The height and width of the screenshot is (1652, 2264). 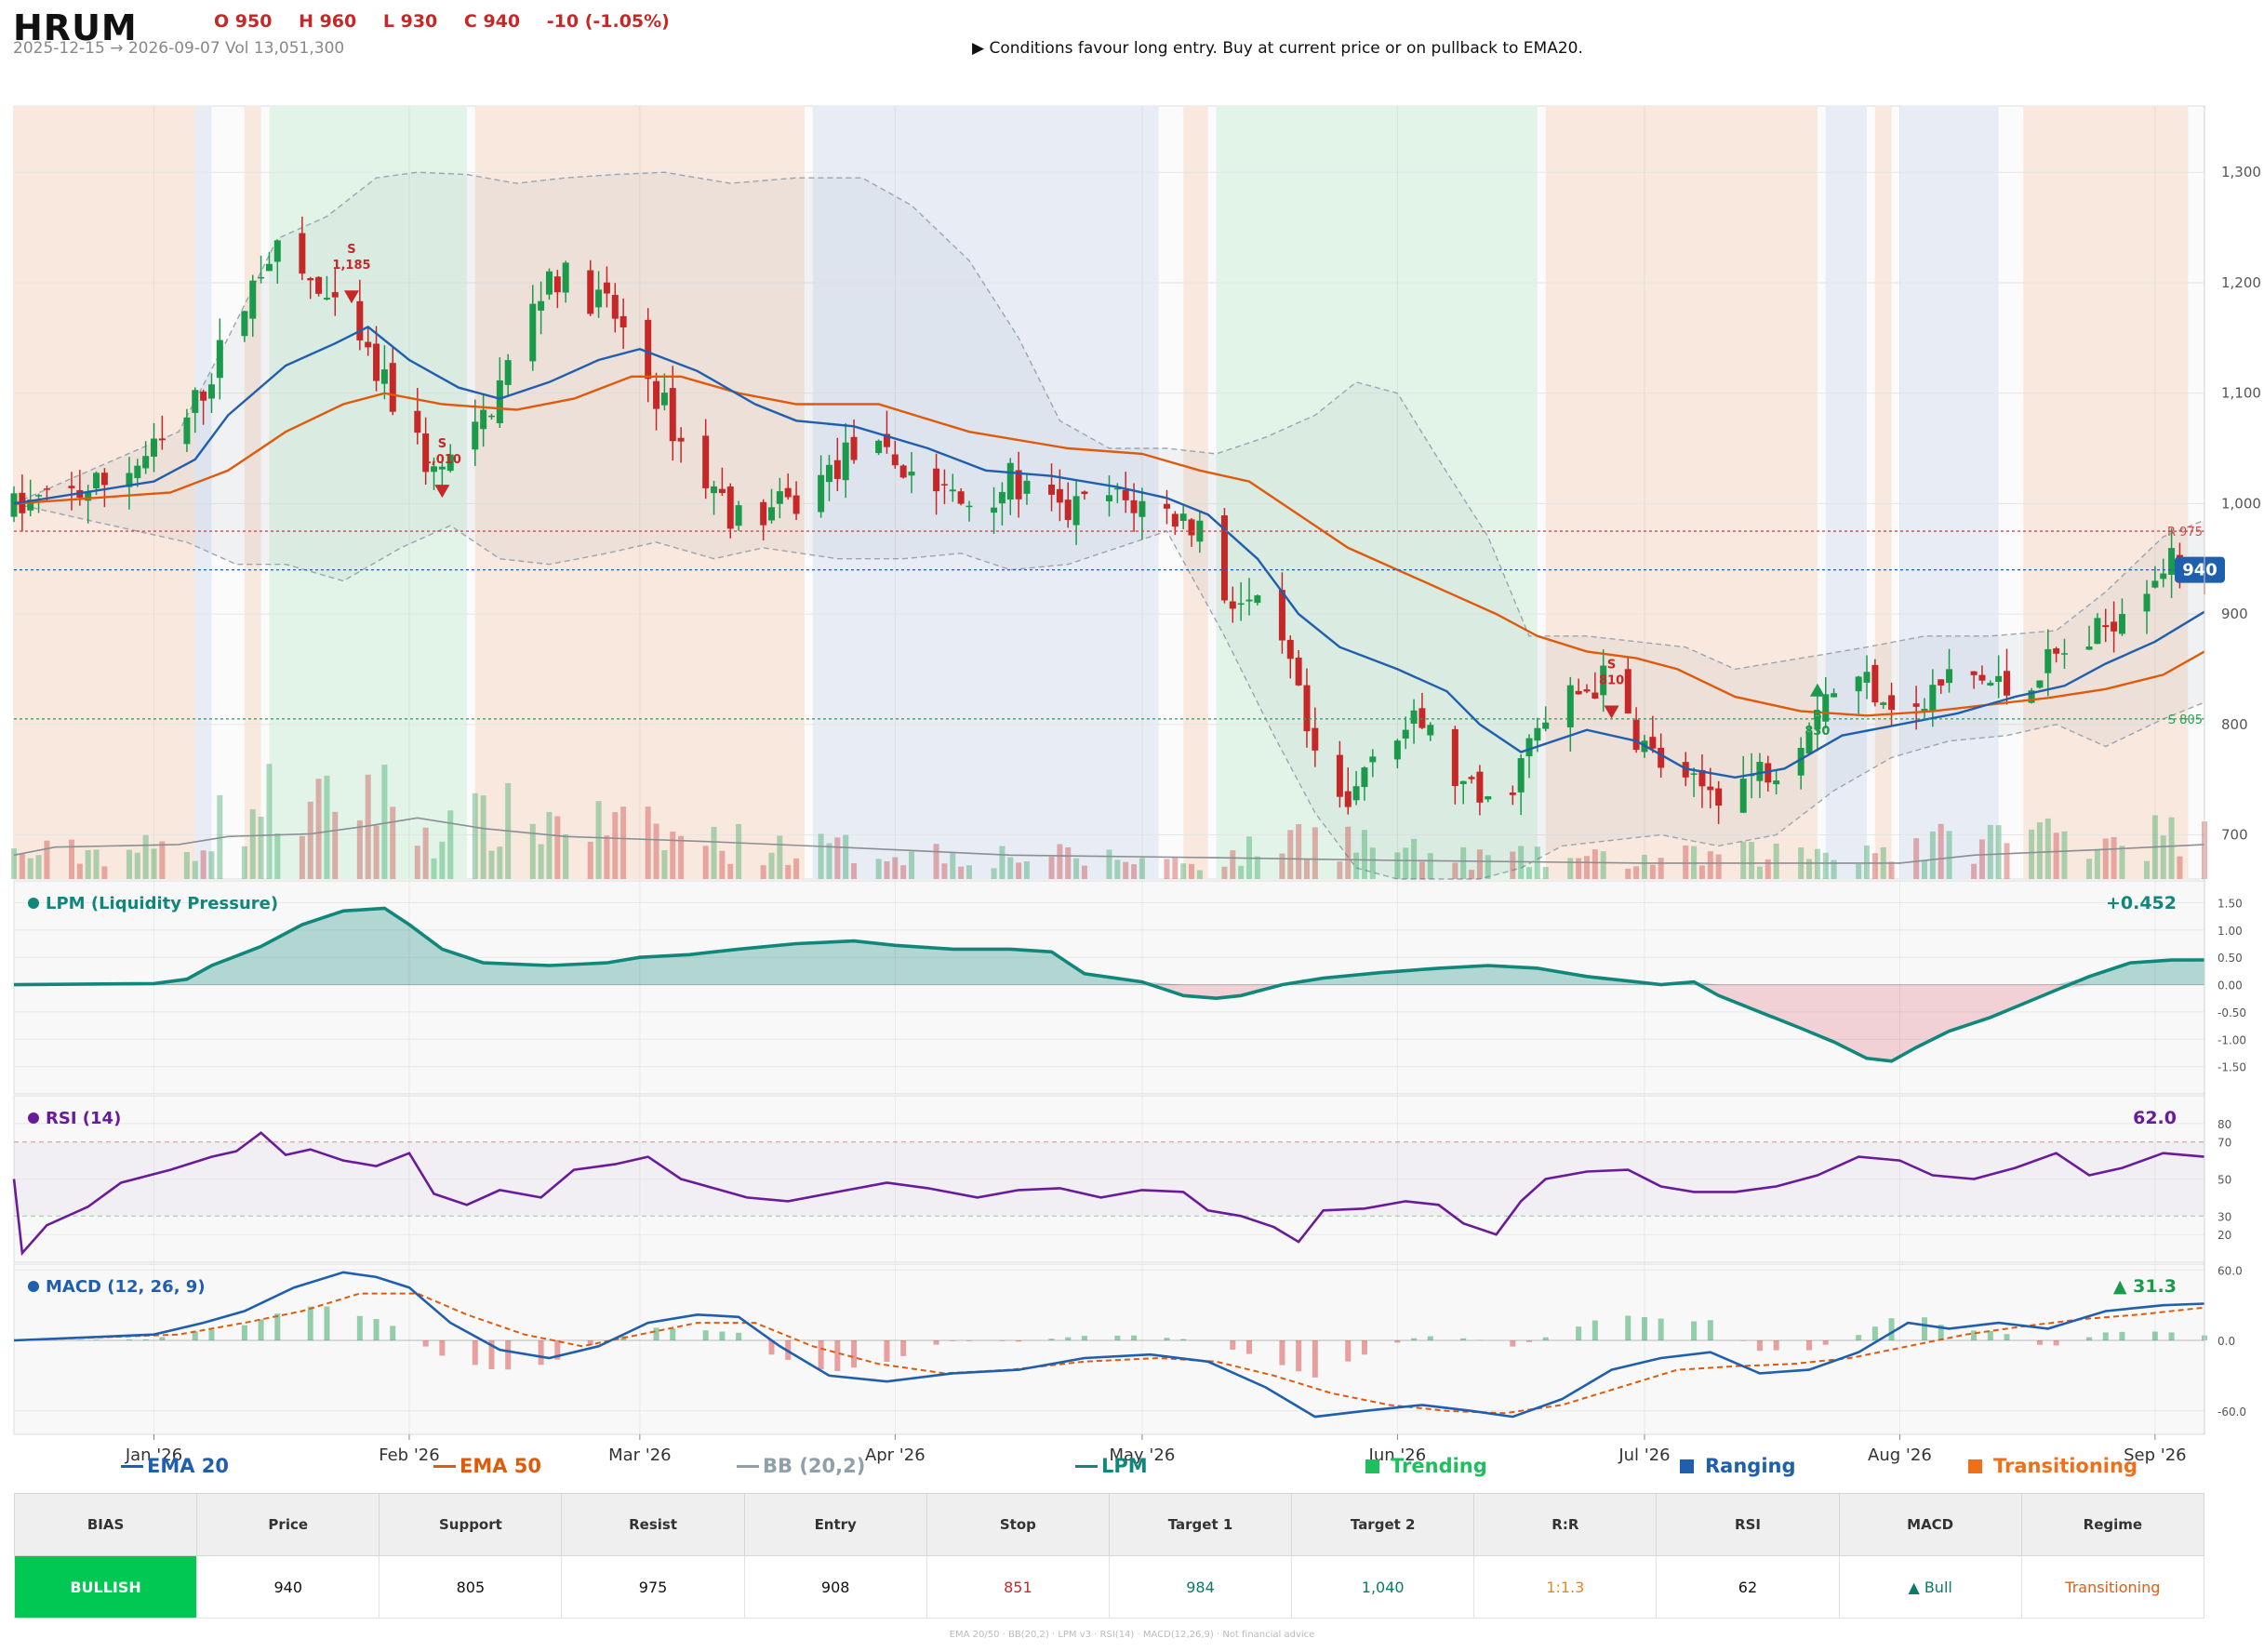 I want to click on x-tick-label: Mar '26, so click(x=640, y=1455).